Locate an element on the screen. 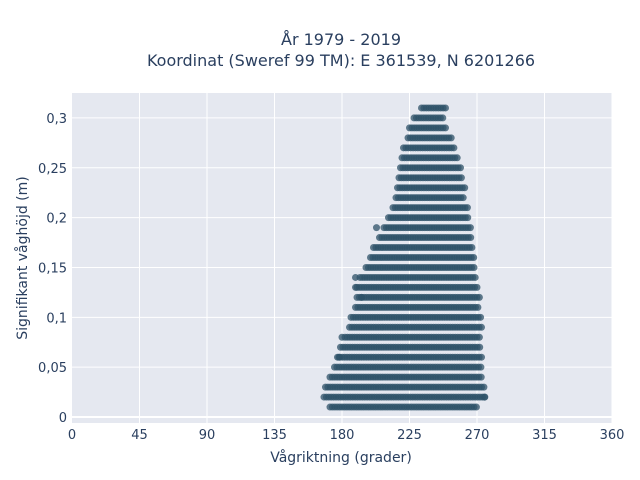 The image size is (640, 480). y-tick-label: 0,2 is located at coordinates (56, 219).